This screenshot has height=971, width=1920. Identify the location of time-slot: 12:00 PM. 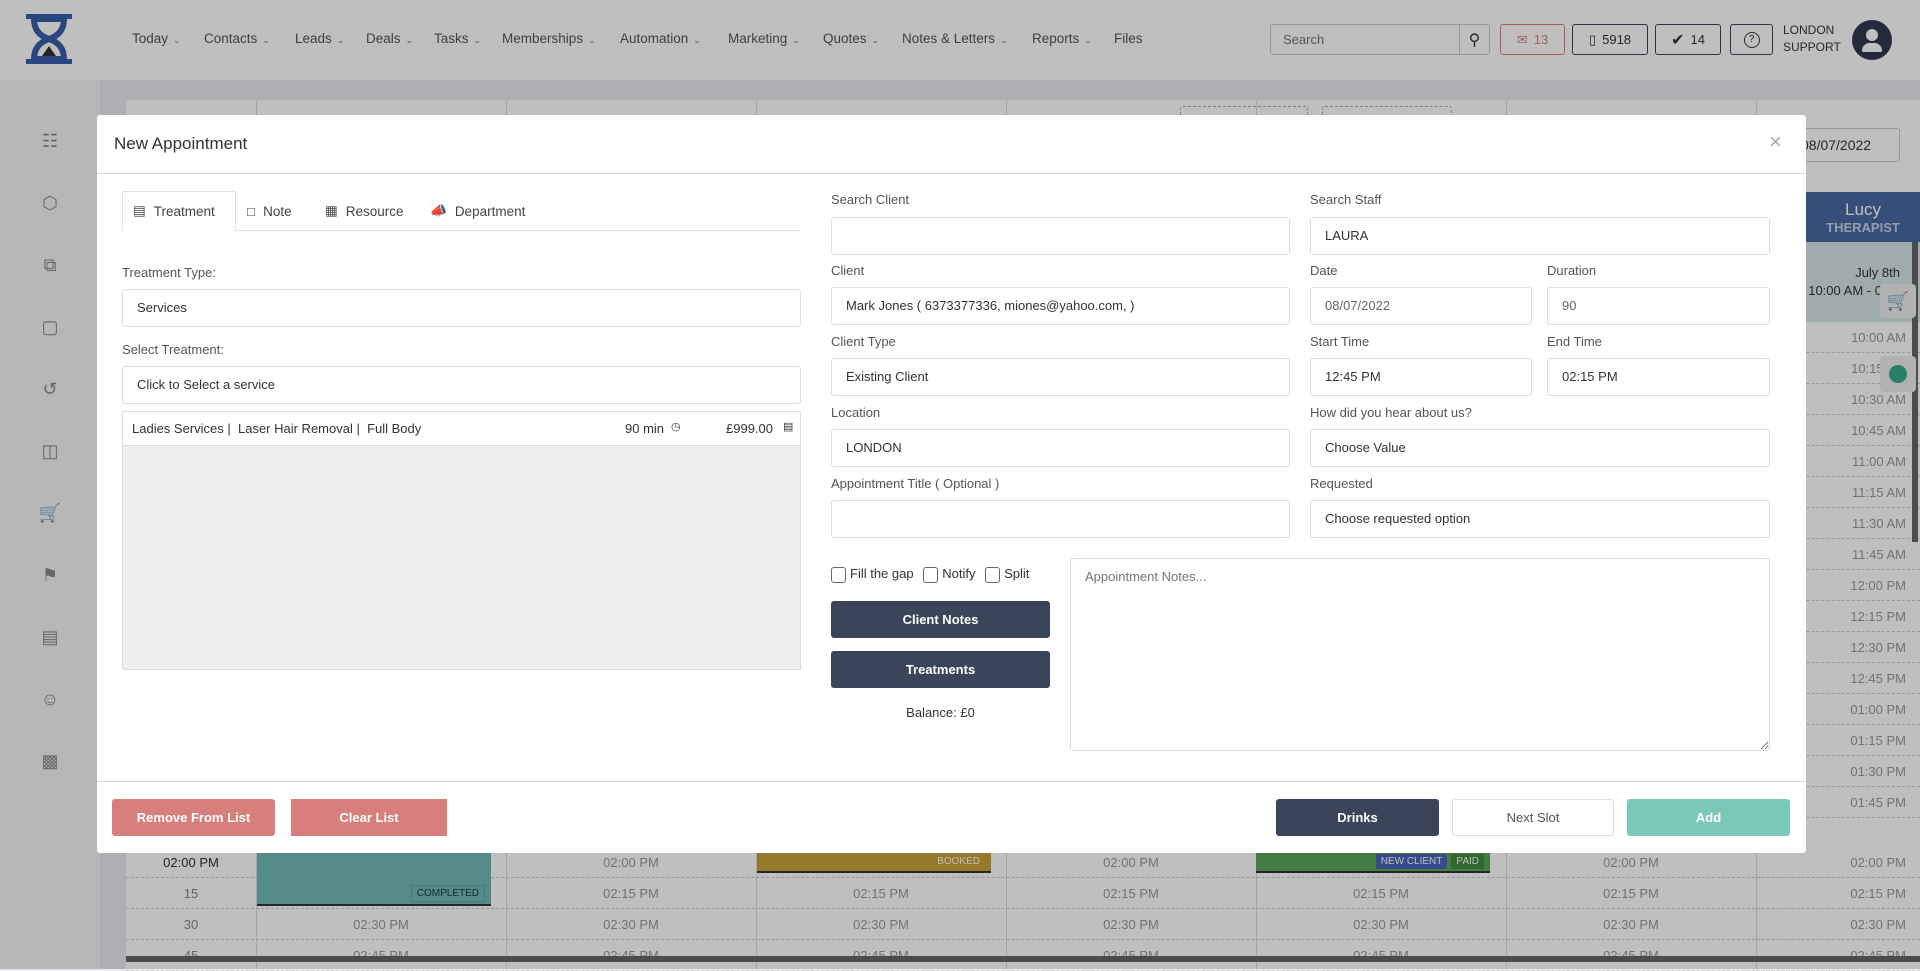
(1838, 585).